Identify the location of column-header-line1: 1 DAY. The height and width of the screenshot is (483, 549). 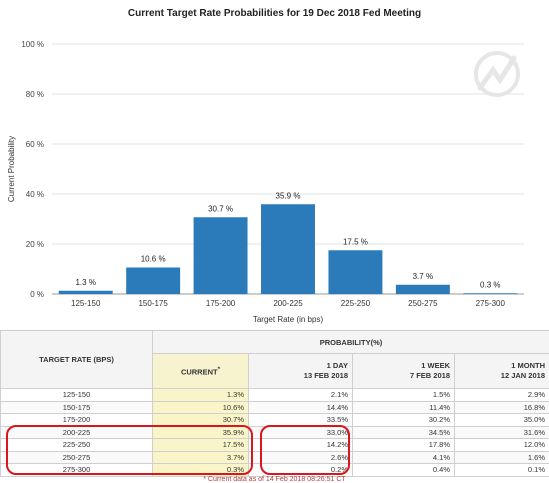
(337, 365).